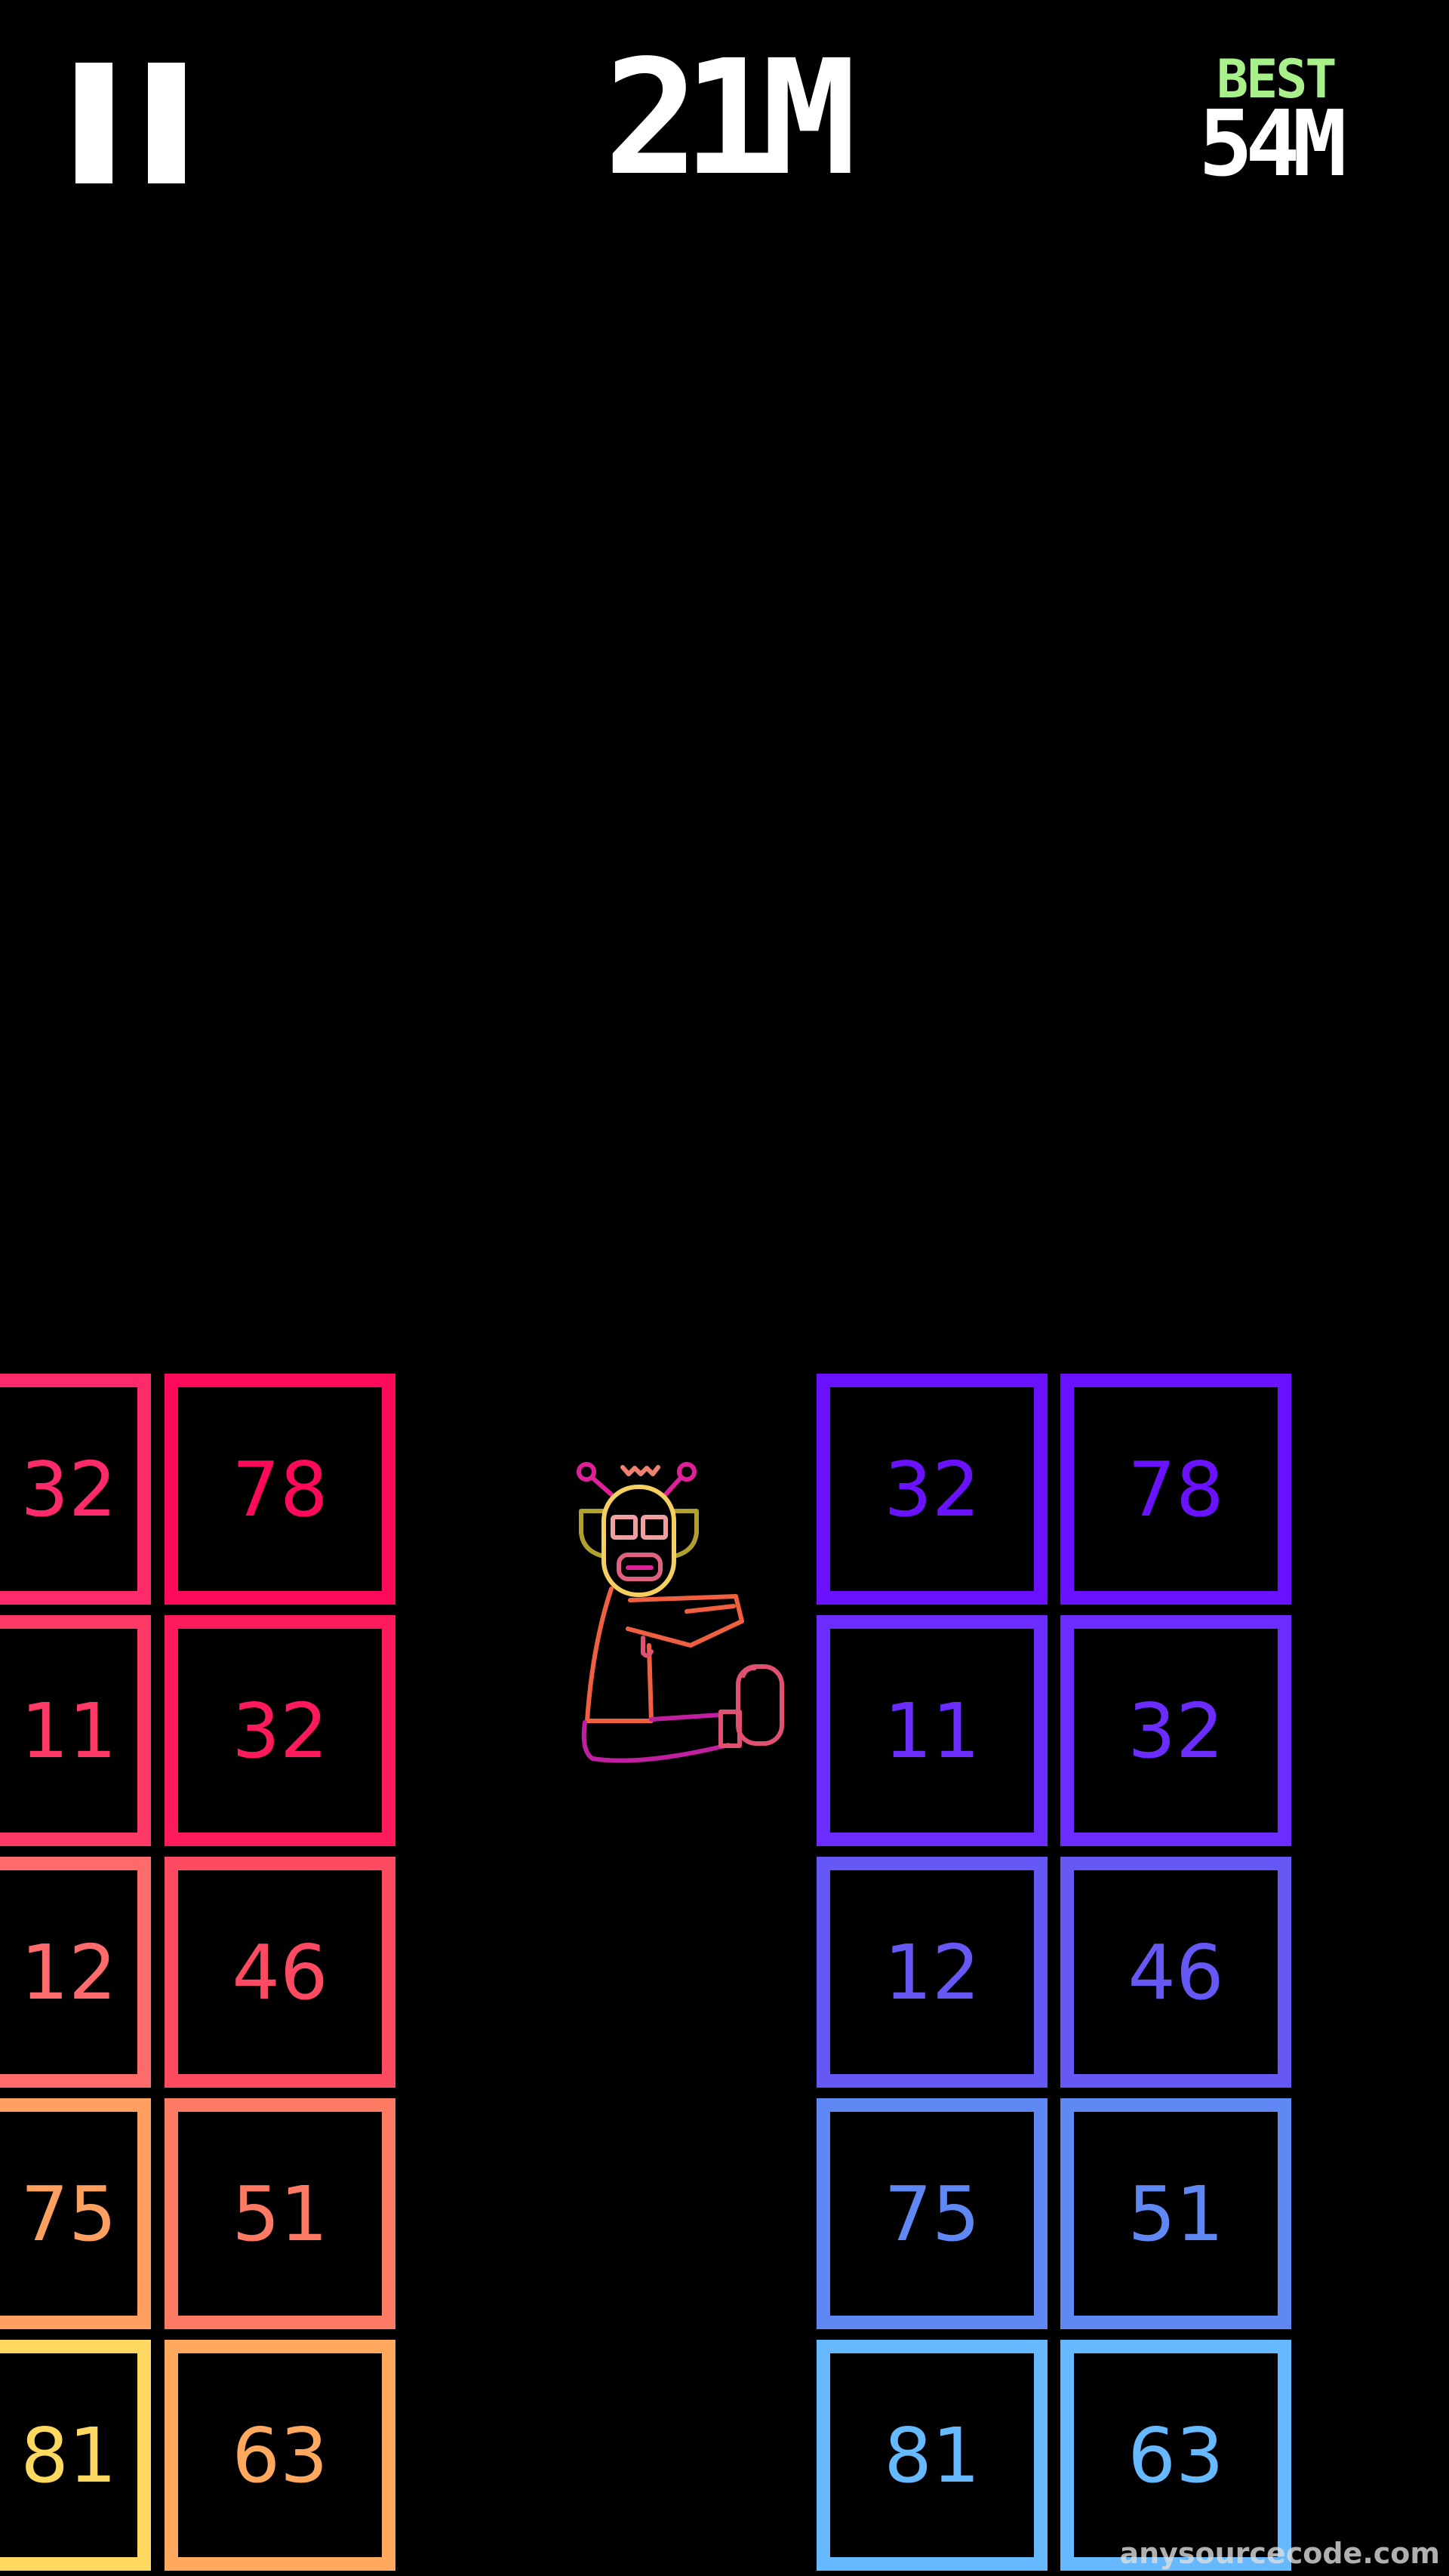 This screenshot has height=2576, width=1449. What do you see at coordinates (1279, 2553) in the screenshot?
I see `watermark: anysourcecode.com` at bounding box center [1279, 2553].